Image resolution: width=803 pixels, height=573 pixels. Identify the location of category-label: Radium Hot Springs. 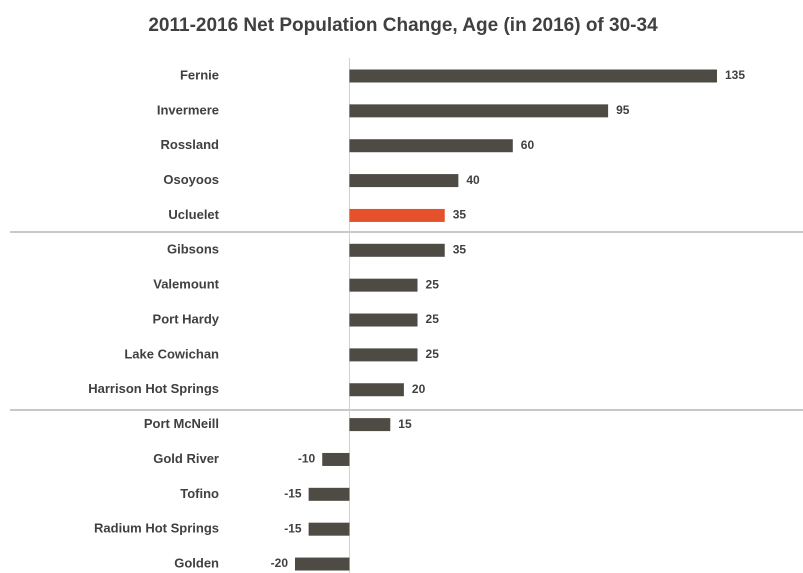
(156, 528).